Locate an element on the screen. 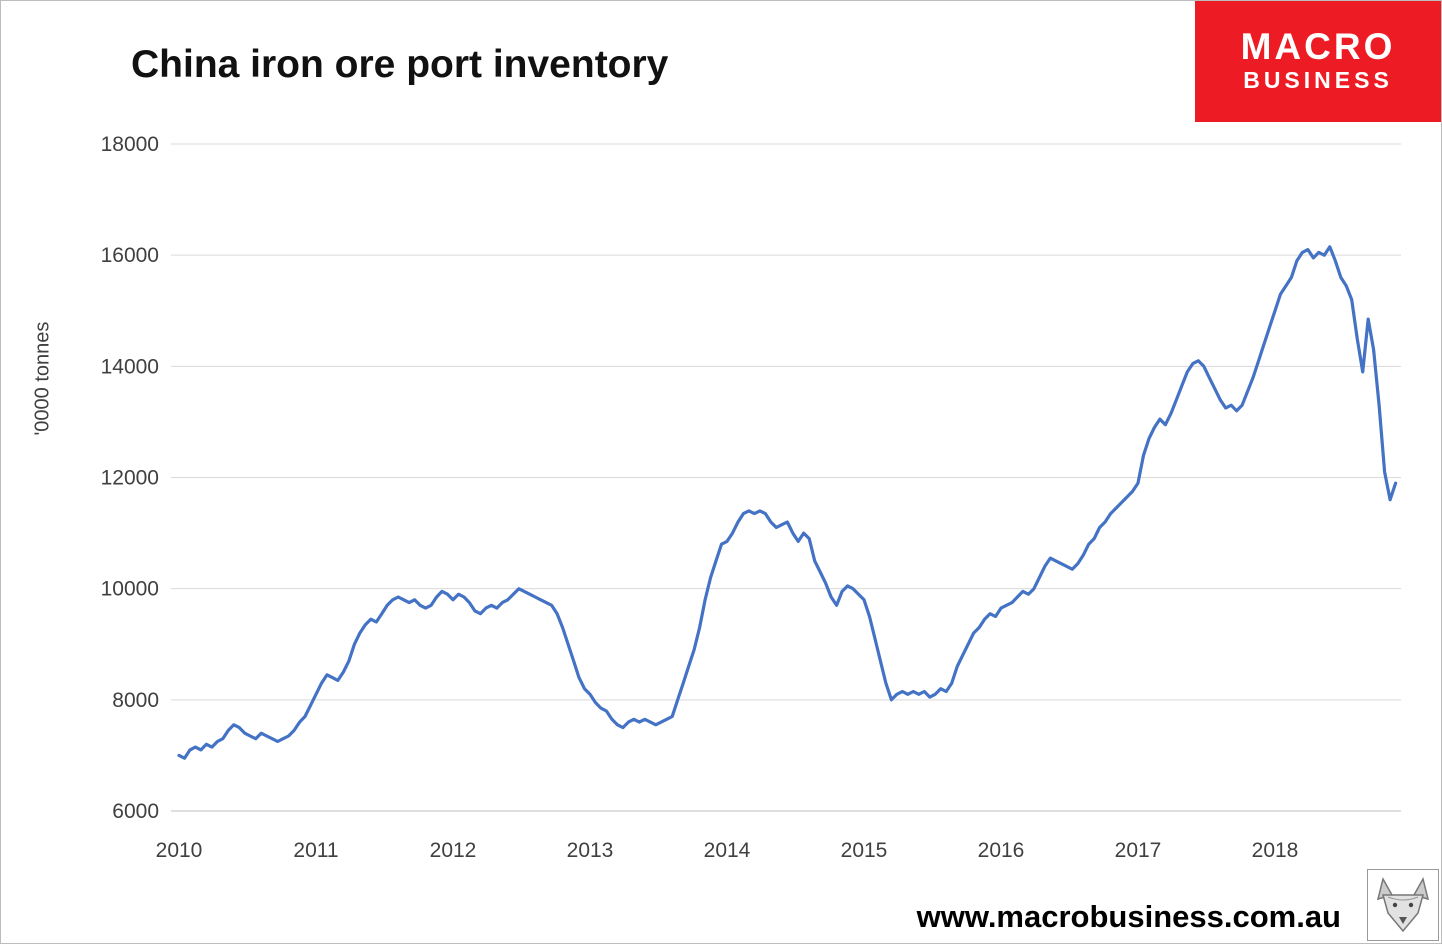 The width and height of the screenshot is (1442, 944). logo-line-macro: MACRO is located at coordinates (1318, 47).